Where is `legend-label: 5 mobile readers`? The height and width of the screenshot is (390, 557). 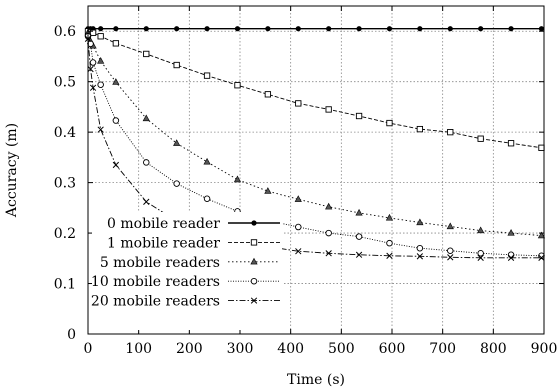
legend-label: 5 mobile readers is located at coordinates (160, 263).